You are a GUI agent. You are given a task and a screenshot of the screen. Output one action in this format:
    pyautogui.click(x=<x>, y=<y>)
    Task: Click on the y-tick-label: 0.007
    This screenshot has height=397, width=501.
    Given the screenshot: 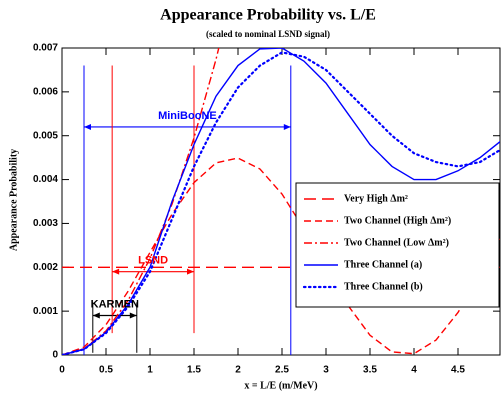 What is the action you would take?
    pyautogui.click(x=45, y=48)
    